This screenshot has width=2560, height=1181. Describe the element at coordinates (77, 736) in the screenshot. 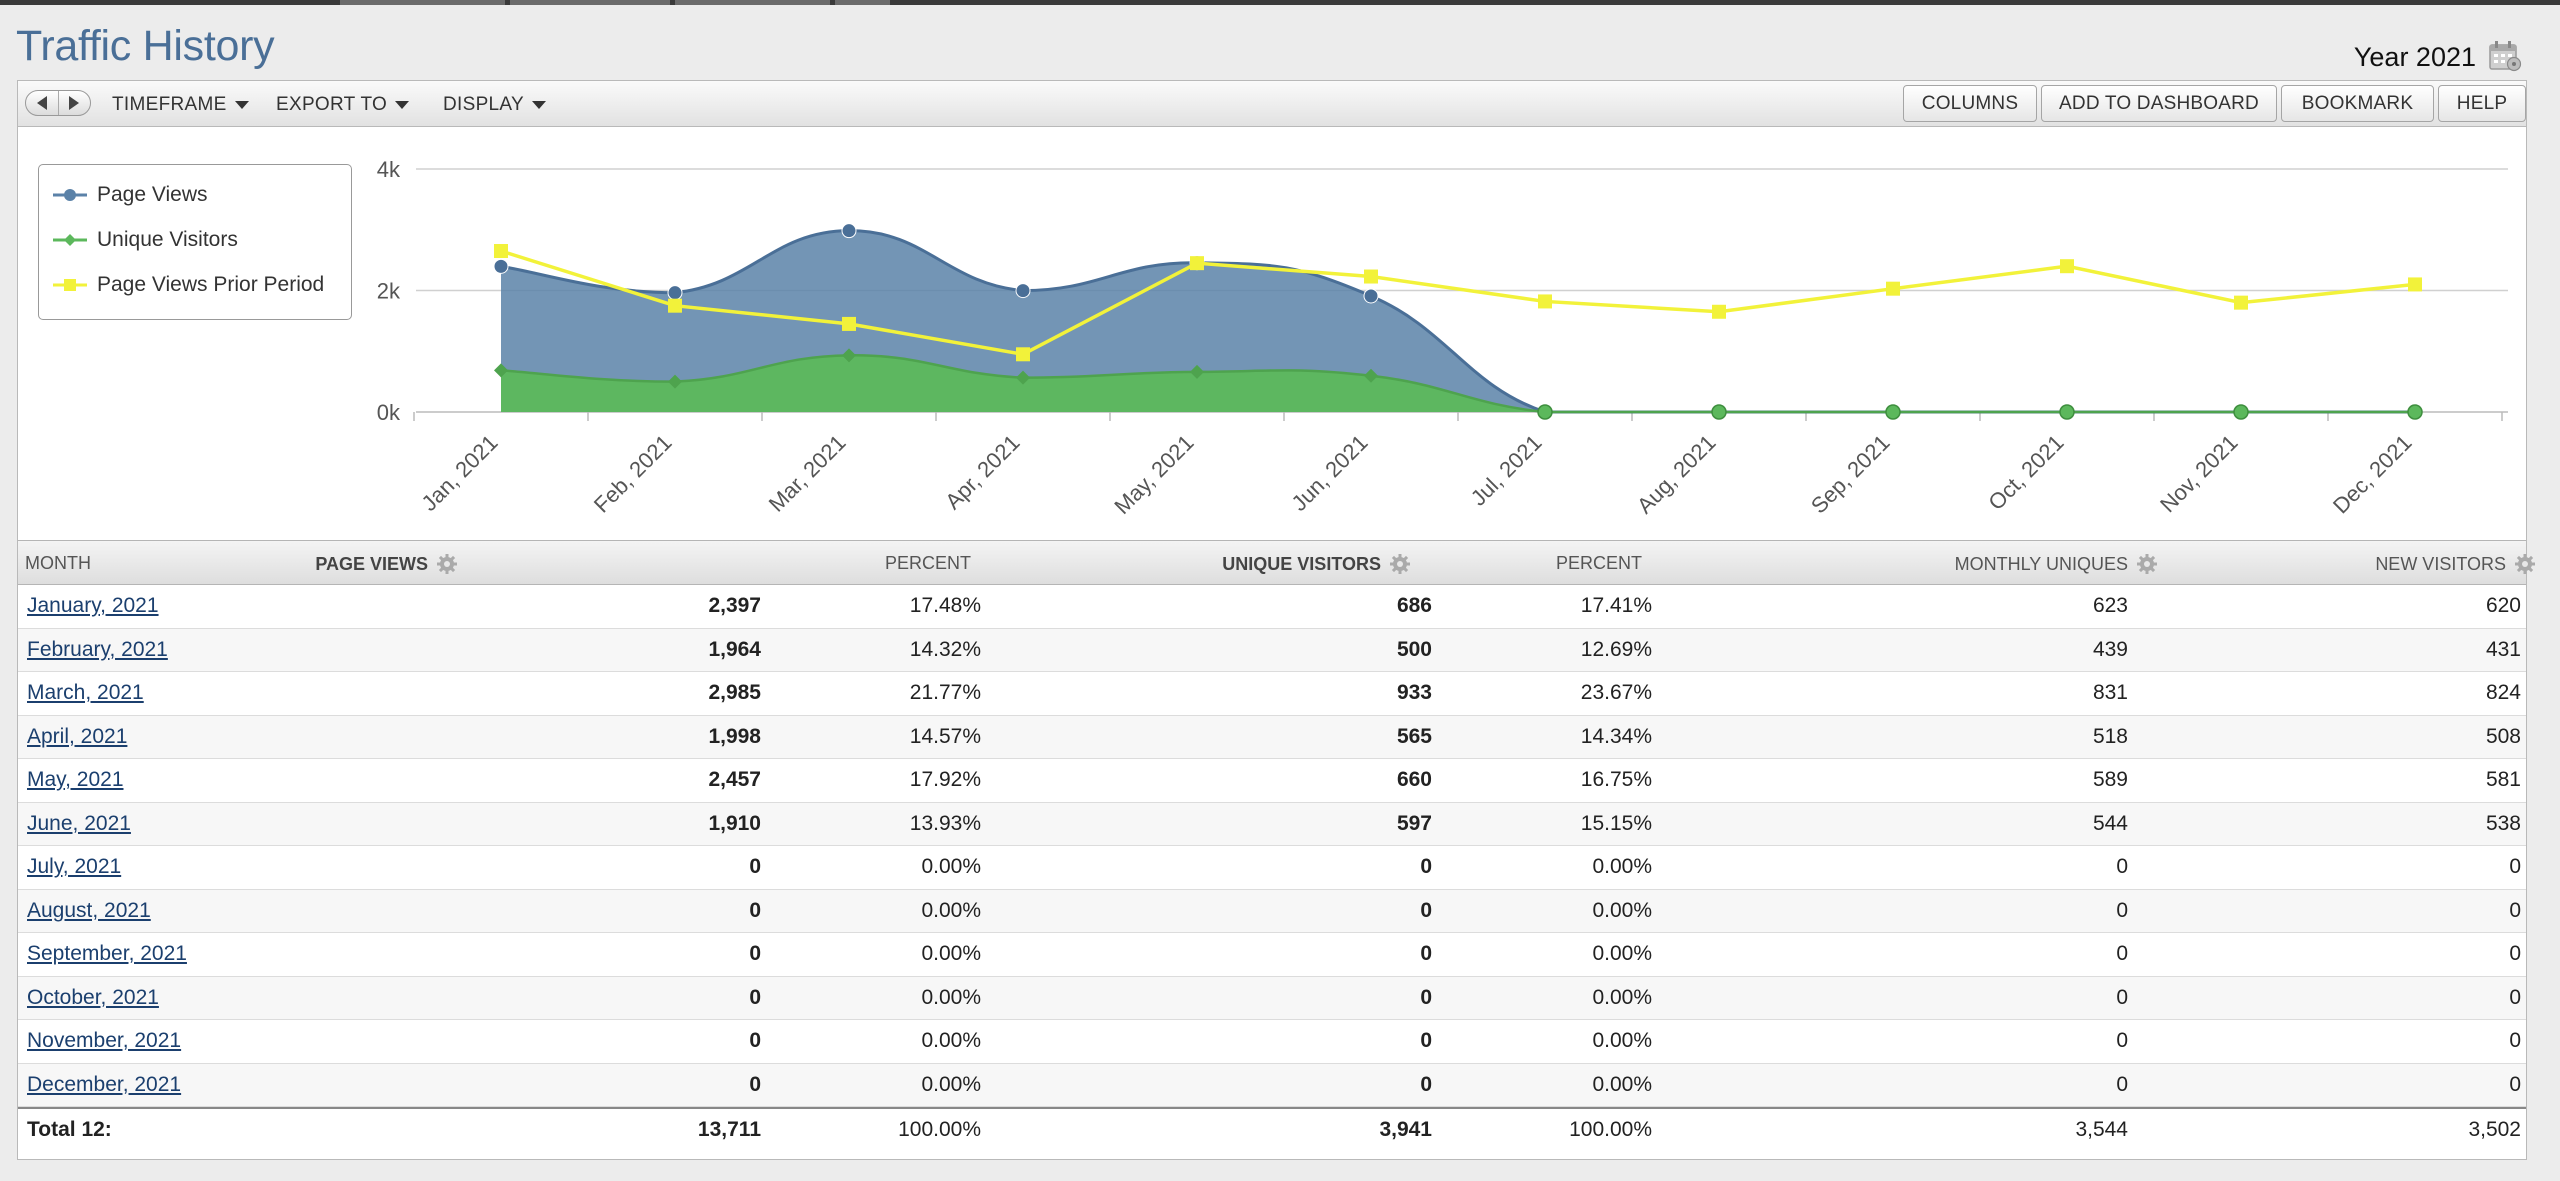

I see `month-link: April, 2021` at that location.